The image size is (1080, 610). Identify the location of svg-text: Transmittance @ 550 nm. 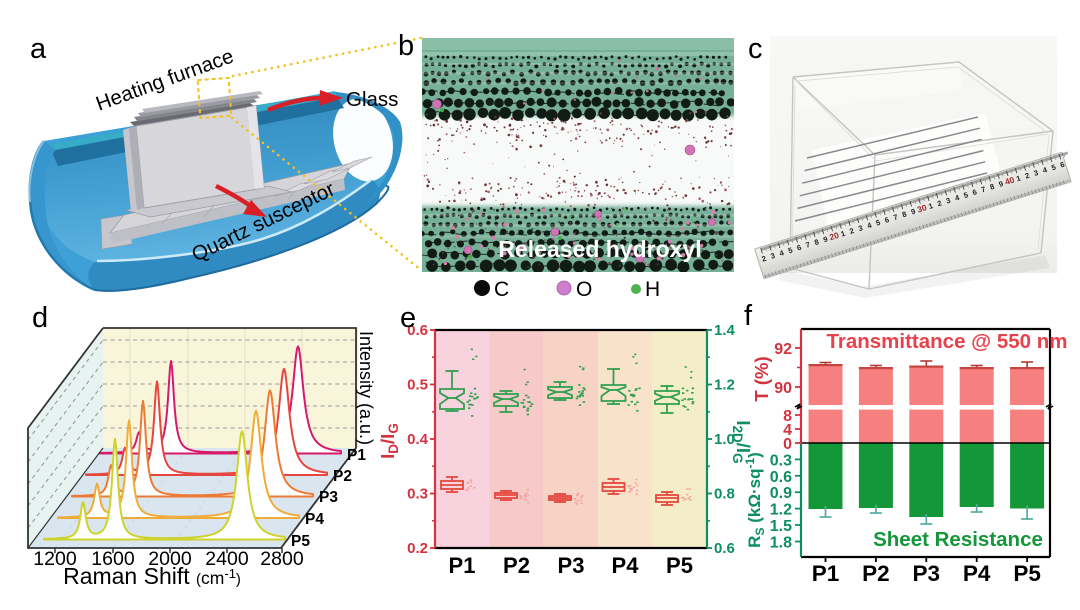
(946, 341).